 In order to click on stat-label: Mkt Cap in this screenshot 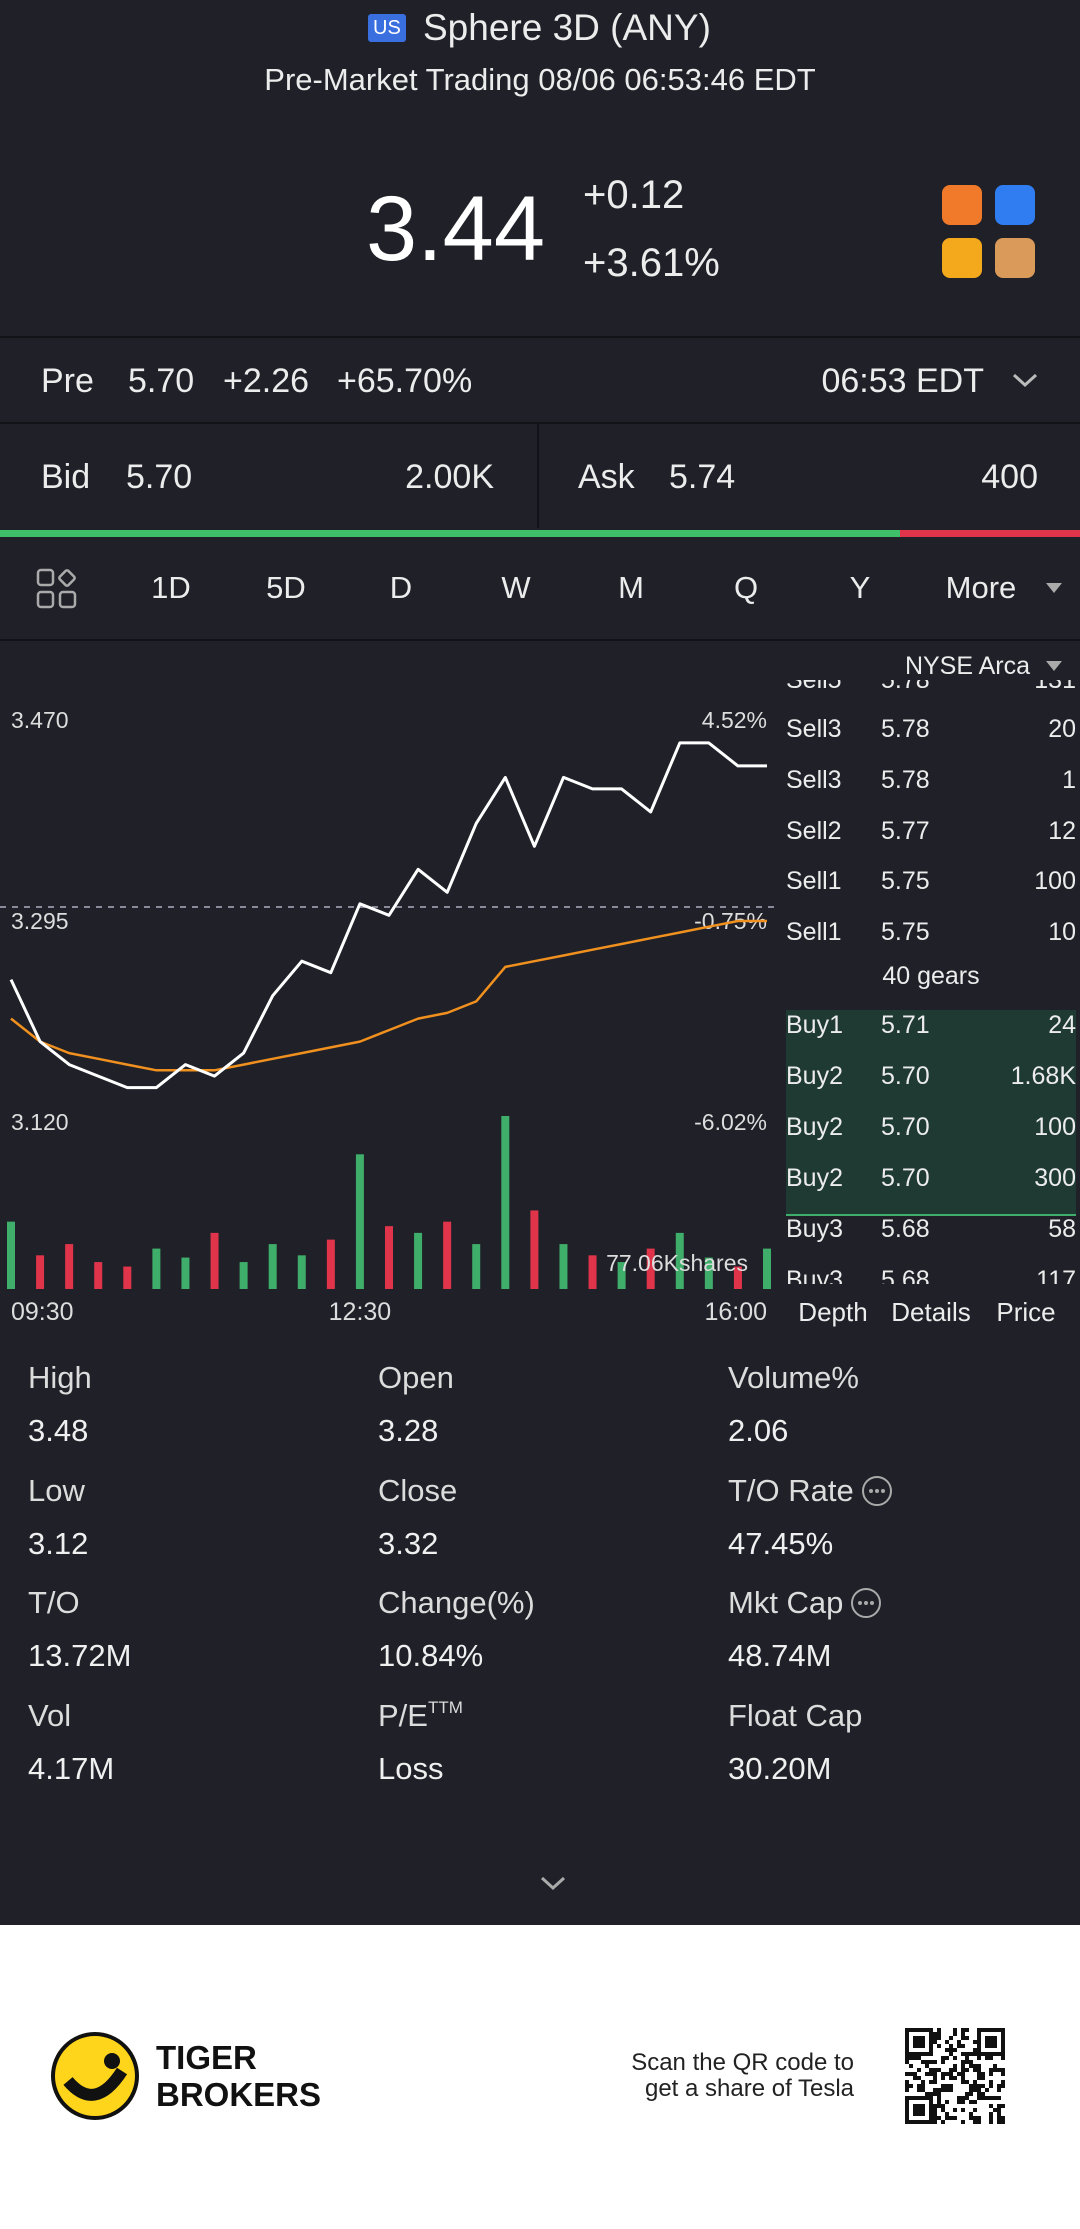, I will do `click(786, 1602)`.